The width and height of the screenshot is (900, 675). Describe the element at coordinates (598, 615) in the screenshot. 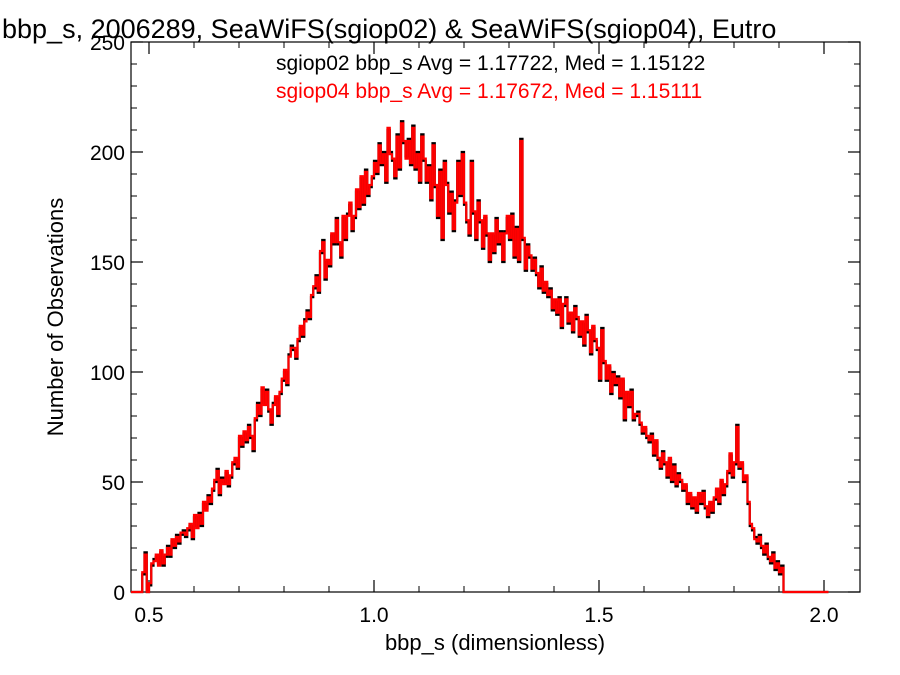

I see `x-tick-label: 1.5` at that location.